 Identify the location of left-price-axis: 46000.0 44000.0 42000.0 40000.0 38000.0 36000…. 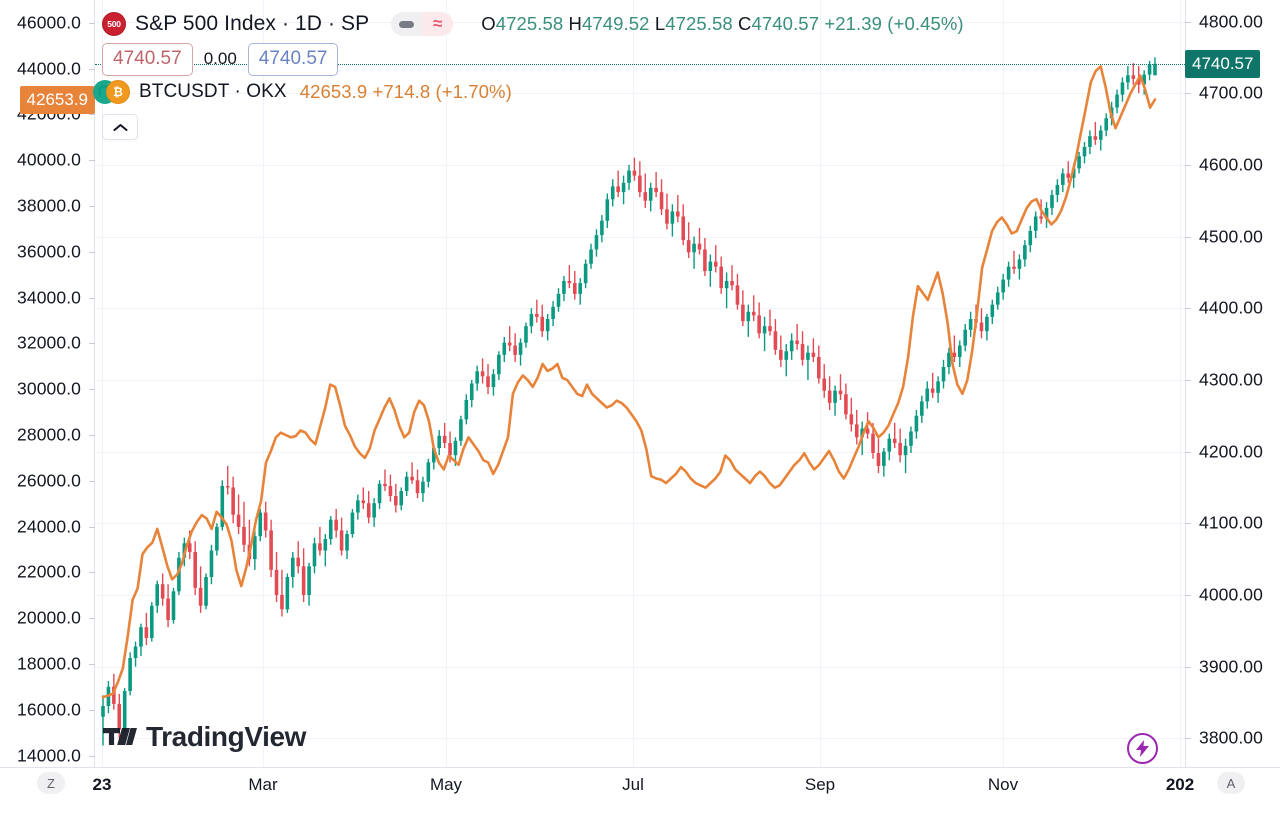
(47, 383).